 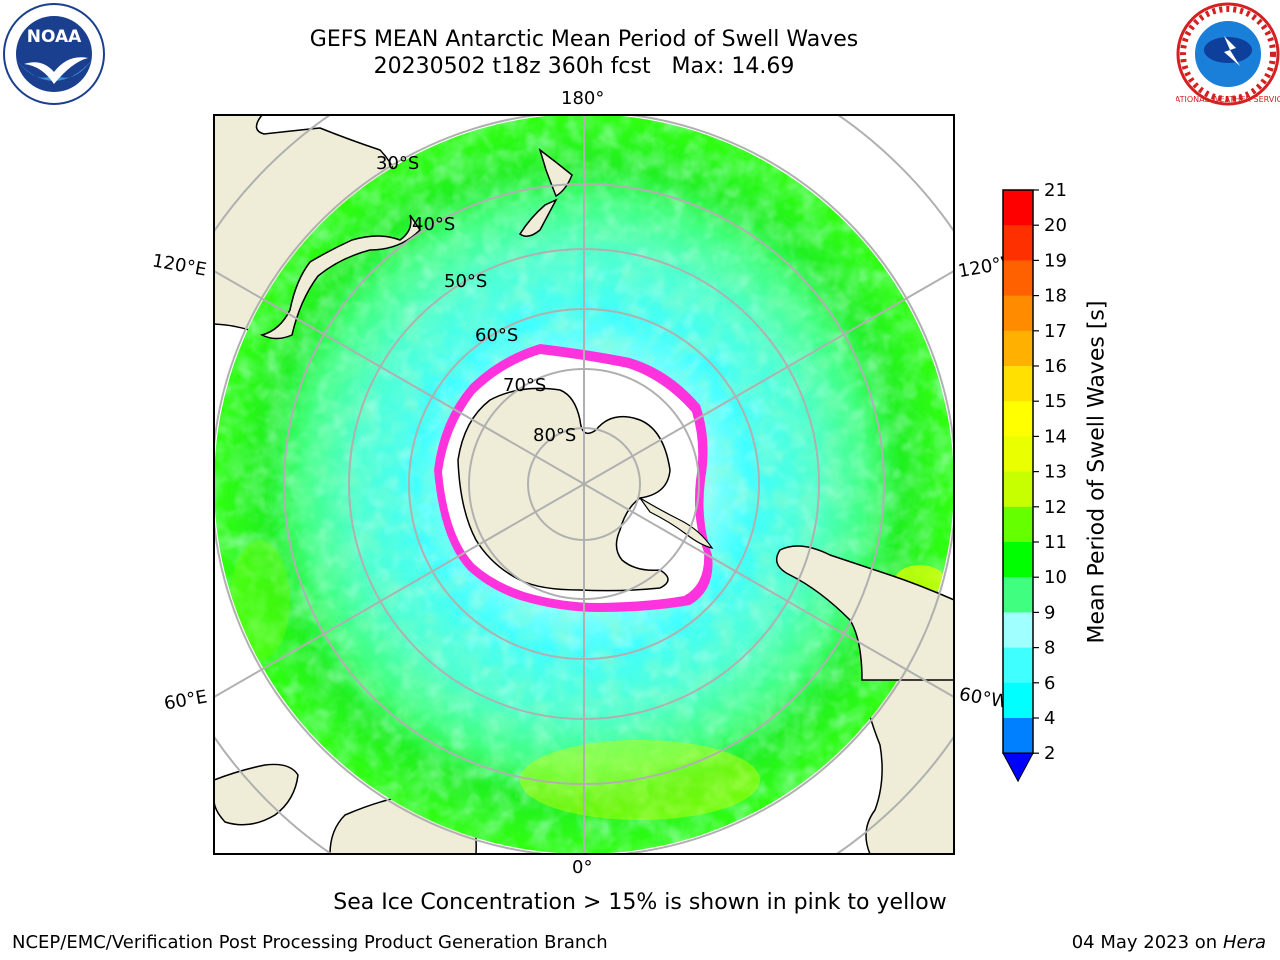 I want to click on colorbar-tick-label: 2, so click(x=1049, y=753).